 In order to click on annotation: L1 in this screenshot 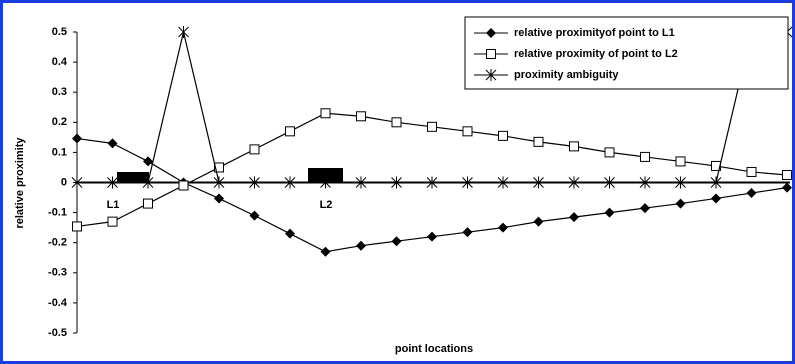, I will do `click(113, 205)`.